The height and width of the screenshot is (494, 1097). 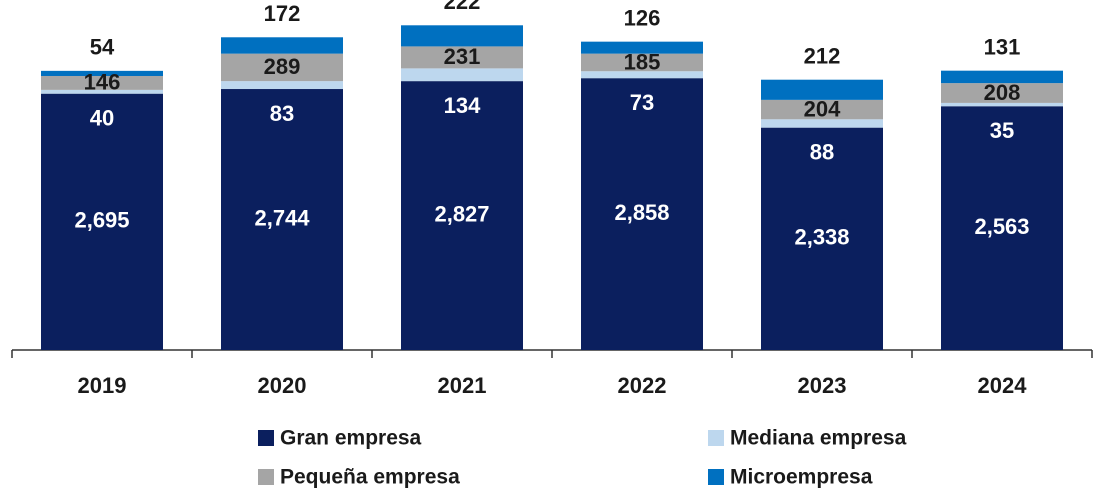 I want to click on data-label: 289, so click(x=282, y=66).